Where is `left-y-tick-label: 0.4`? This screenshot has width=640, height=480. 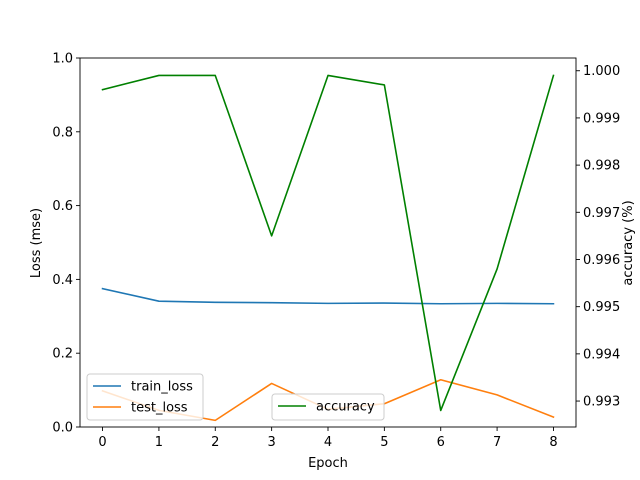
left-y-tick-label: 0.4 is located at coordinates (62, 280).